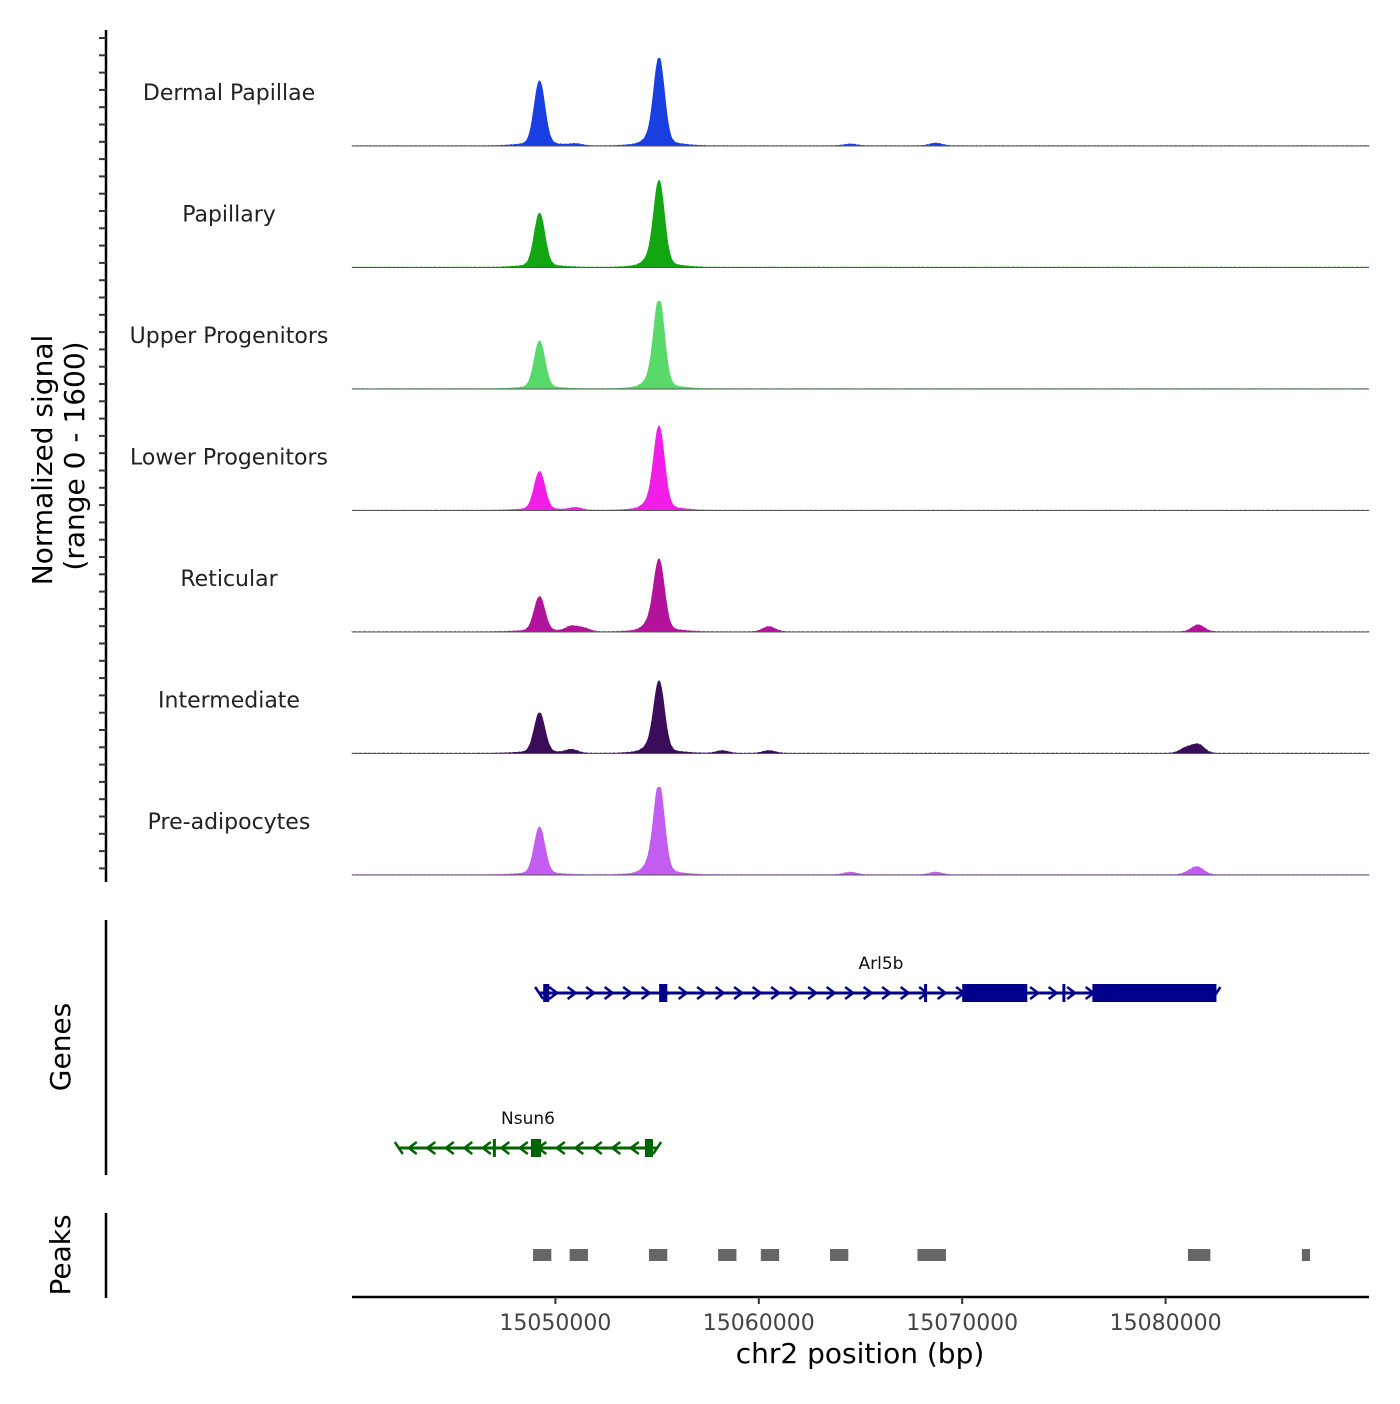  Describe the element at coordinates (878, 978) in the screenshot. I see `gene-model: Arl5b` at that location.